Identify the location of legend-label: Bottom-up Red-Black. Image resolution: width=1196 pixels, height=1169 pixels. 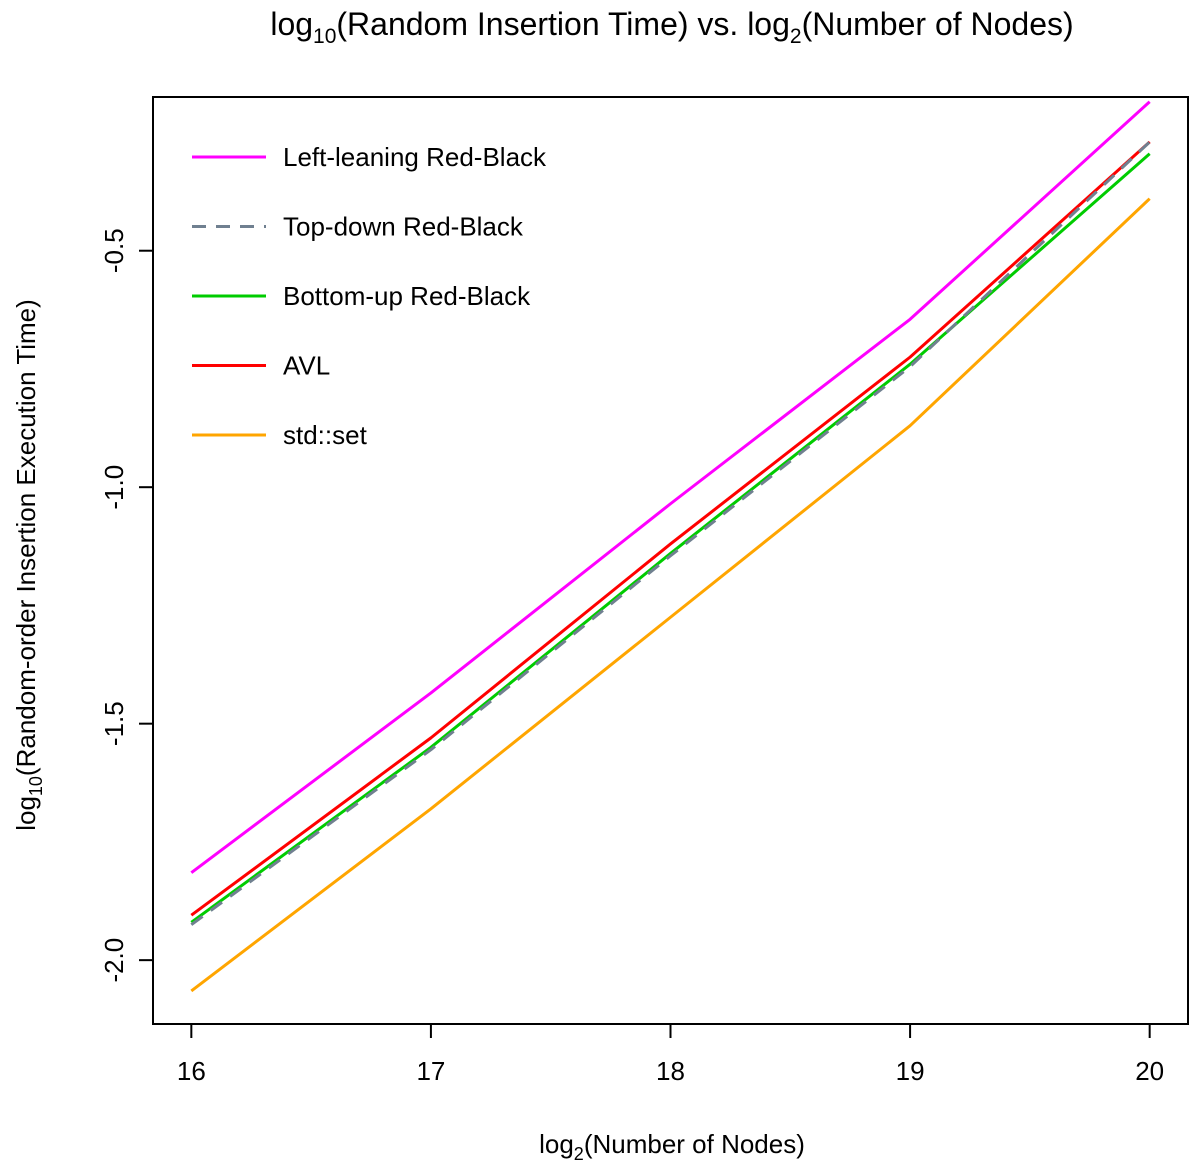
(407, 296).